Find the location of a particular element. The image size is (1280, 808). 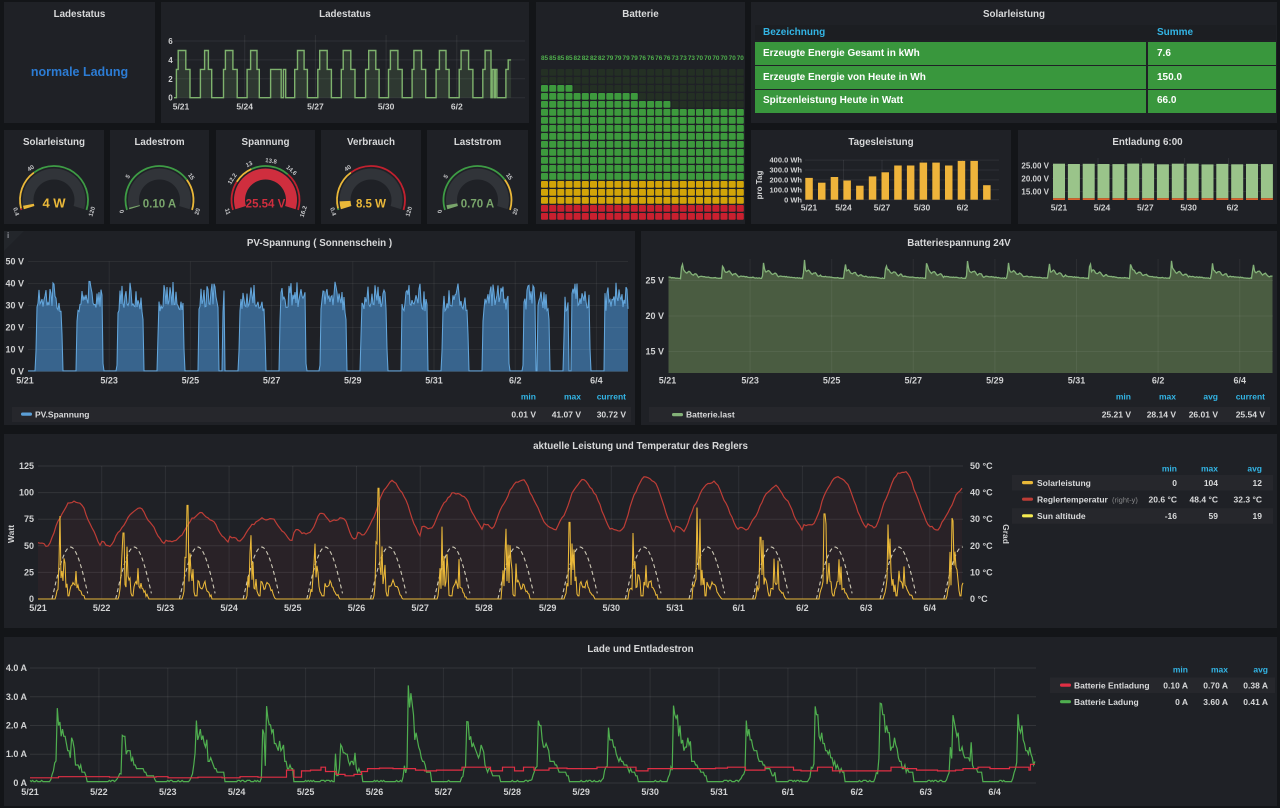

svg-text: 30 V is located at coordinates (14, 306).